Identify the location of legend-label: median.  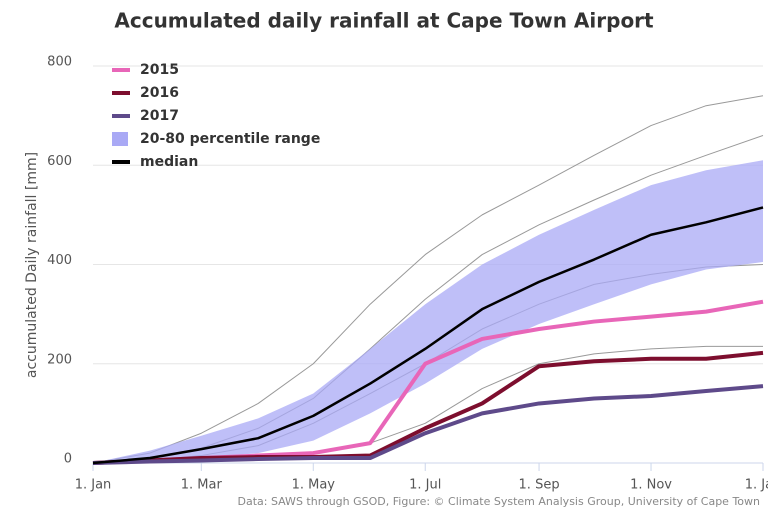
(169, 162).